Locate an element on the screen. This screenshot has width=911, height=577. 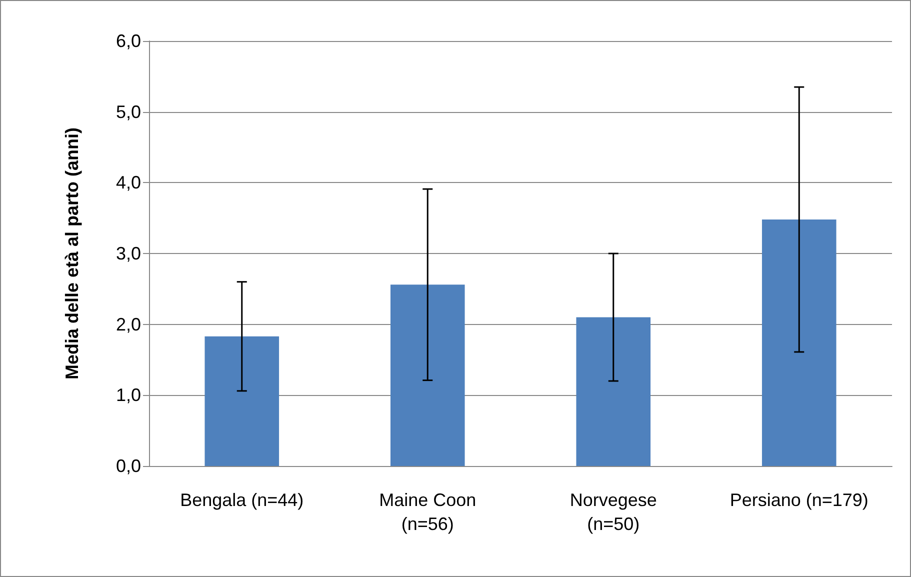
y-tick-label: 5,0 is located at coordinates (128, 112).